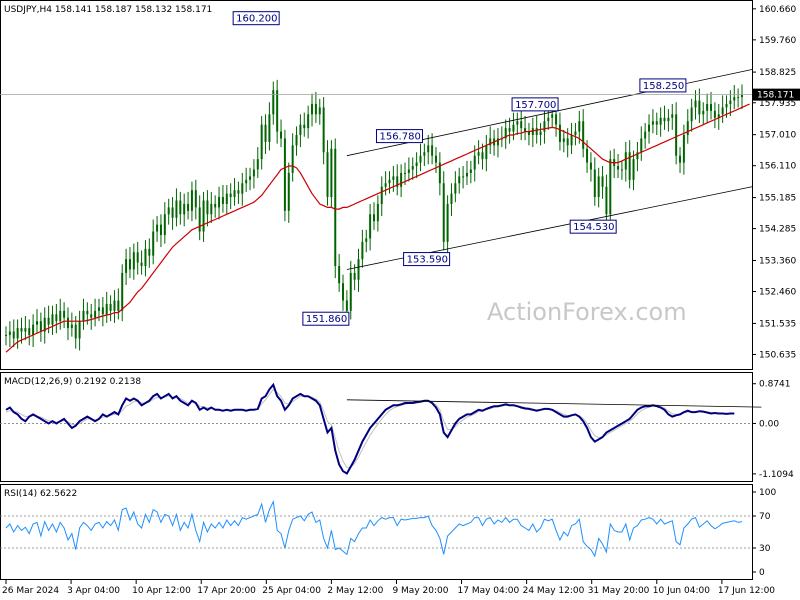 This screenshot has height=600, width=800. I want to click on macd-axis-tick-label: 0.00, so click(769, 424).